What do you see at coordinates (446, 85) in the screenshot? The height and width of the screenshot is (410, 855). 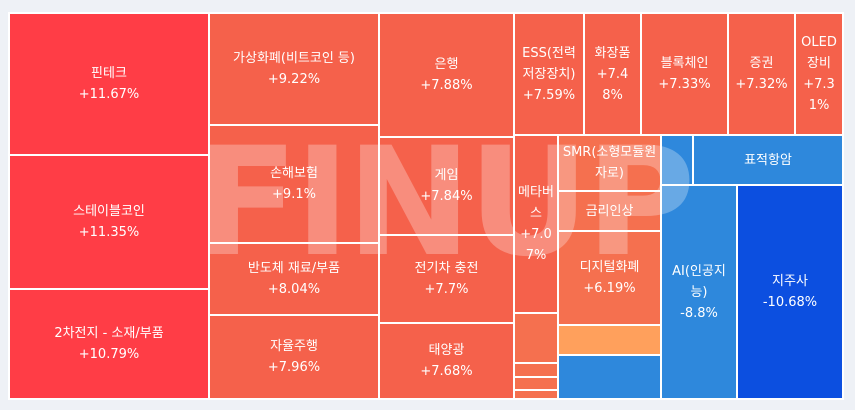 I see `tile-value: +7.88%` at bounding box center [446, 85].